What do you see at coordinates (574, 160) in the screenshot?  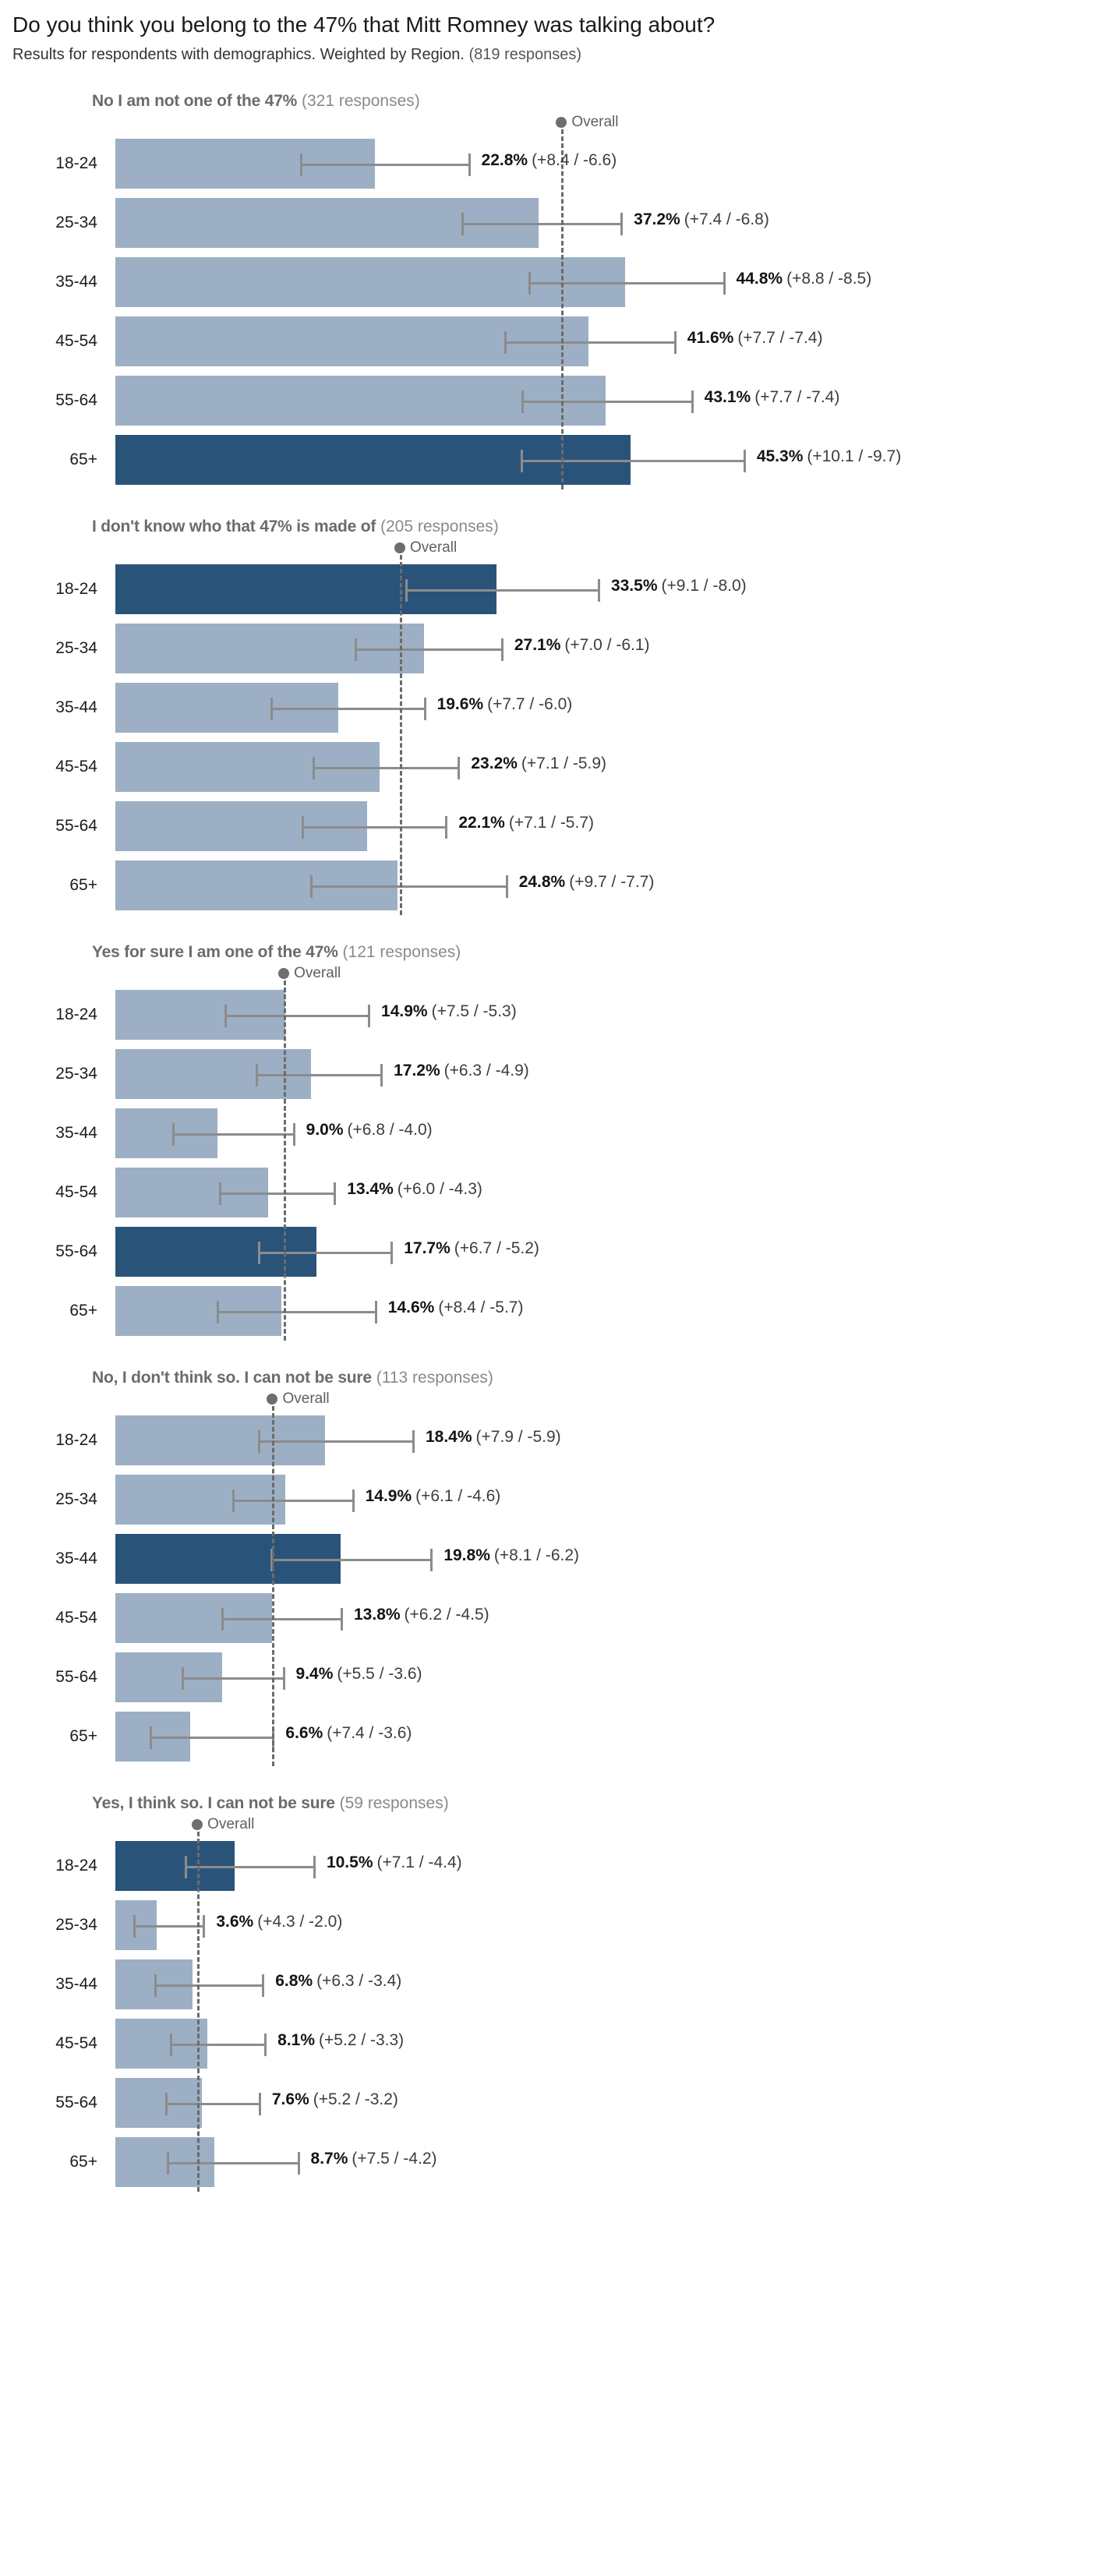 I see `row-confidence-interval: (+8.4 / -6.6)` at bounding box center [574, 160].